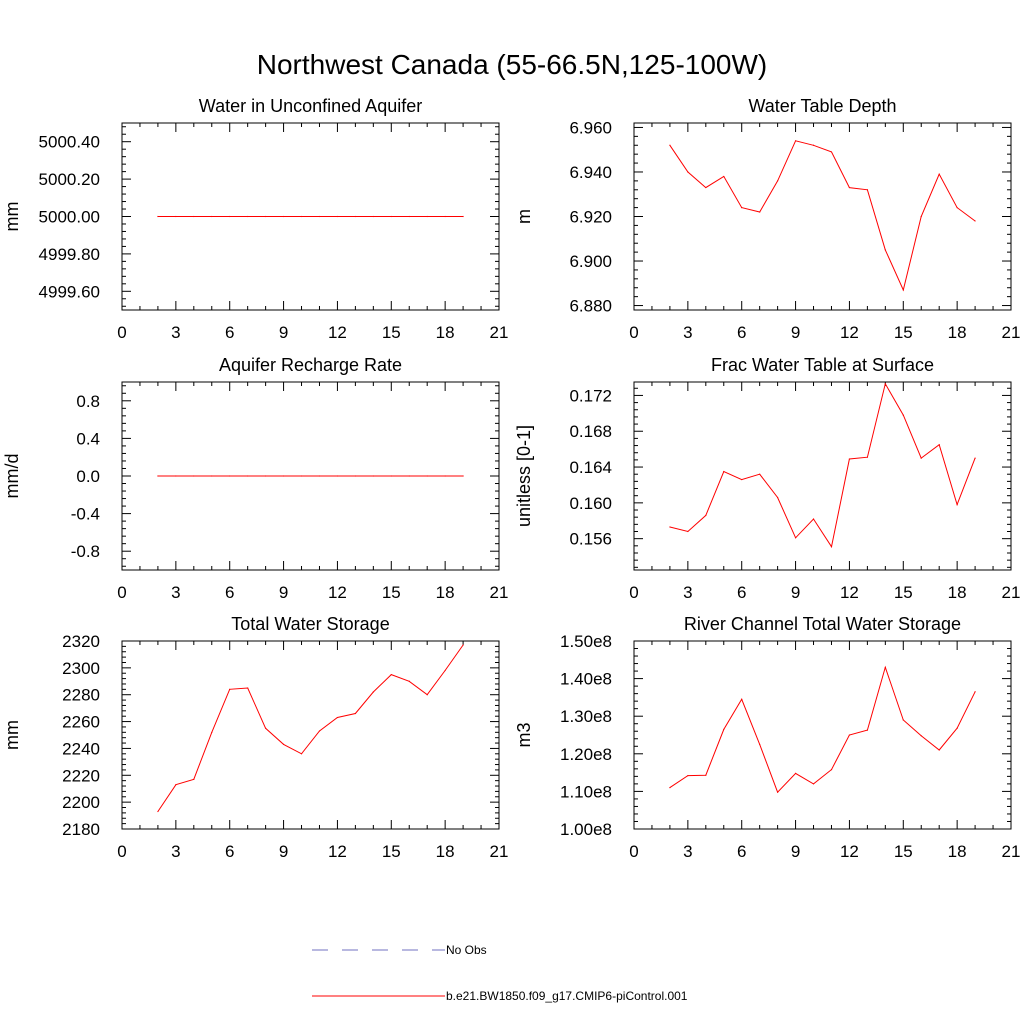 This screenshot has width=1024, height=1024. What do you see at coordinates (466, 950) in the screenshot?
I see `legend-label-no-obs: No Obs` at bounding box center [466, 950].